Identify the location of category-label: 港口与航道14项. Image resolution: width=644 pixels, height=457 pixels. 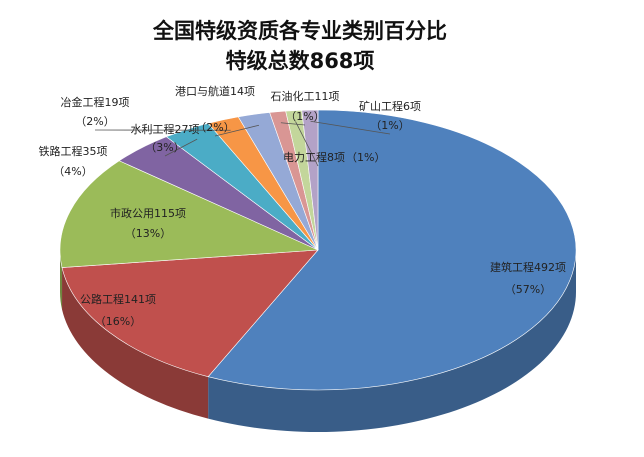
(215, 91).